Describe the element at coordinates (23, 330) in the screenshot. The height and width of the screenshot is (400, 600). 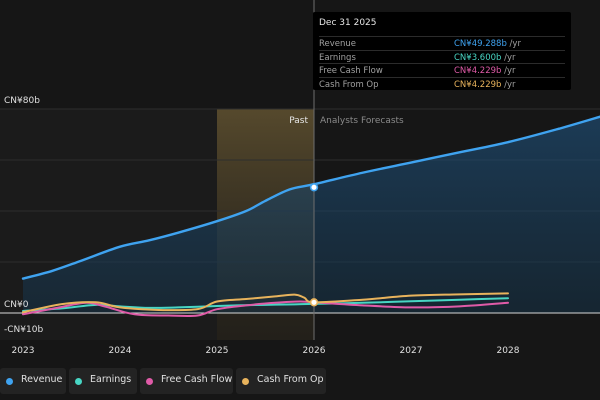
I see `y-tick-label: -CN¥10b` at that location.